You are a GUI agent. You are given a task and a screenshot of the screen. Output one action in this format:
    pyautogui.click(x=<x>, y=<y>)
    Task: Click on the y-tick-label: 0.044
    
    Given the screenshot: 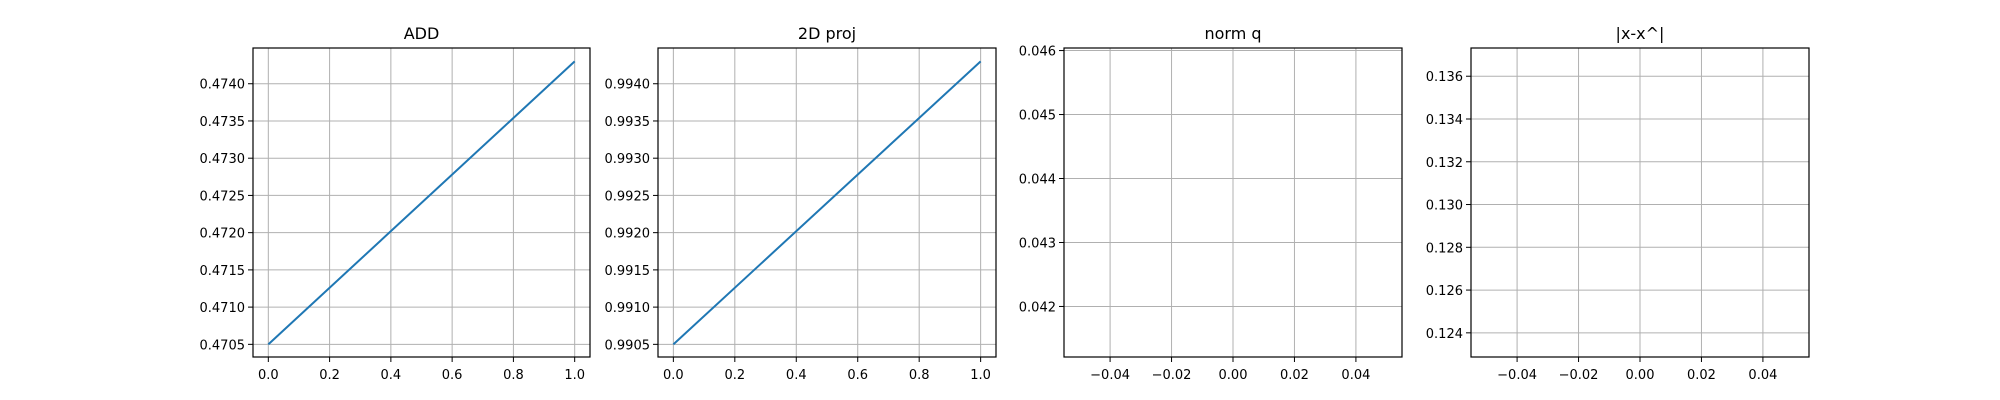 What is the action you would take?
    pyautogui.click(x=1037, y=180)
    